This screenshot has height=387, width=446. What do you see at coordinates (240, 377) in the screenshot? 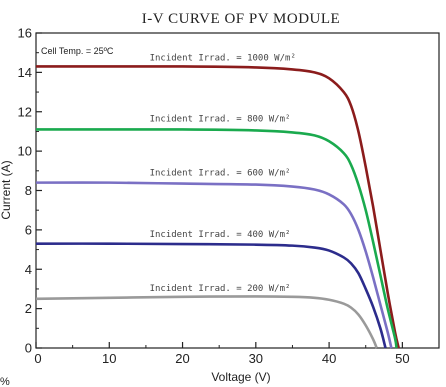
I see `x-axis-label: Voltage (V)` at bounding box center [240, 377].